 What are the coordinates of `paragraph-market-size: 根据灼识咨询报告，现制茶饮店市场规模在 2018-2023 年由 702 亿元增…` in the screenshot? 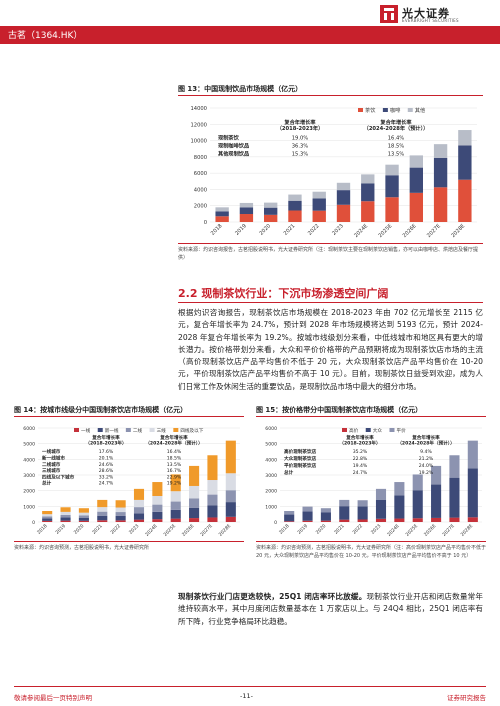 It's located at (330, 349).